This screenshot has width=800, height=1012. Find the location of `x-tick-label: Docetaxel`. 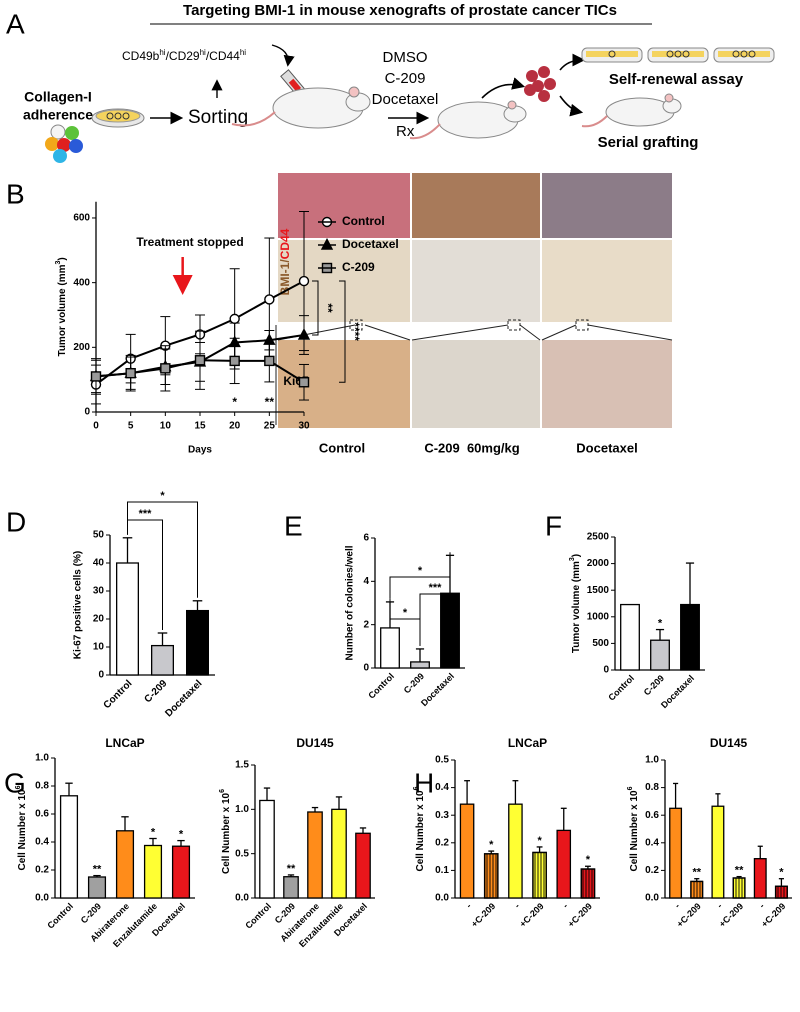

x-tick-label: Docetaxel is located at coordinates (183, 698).